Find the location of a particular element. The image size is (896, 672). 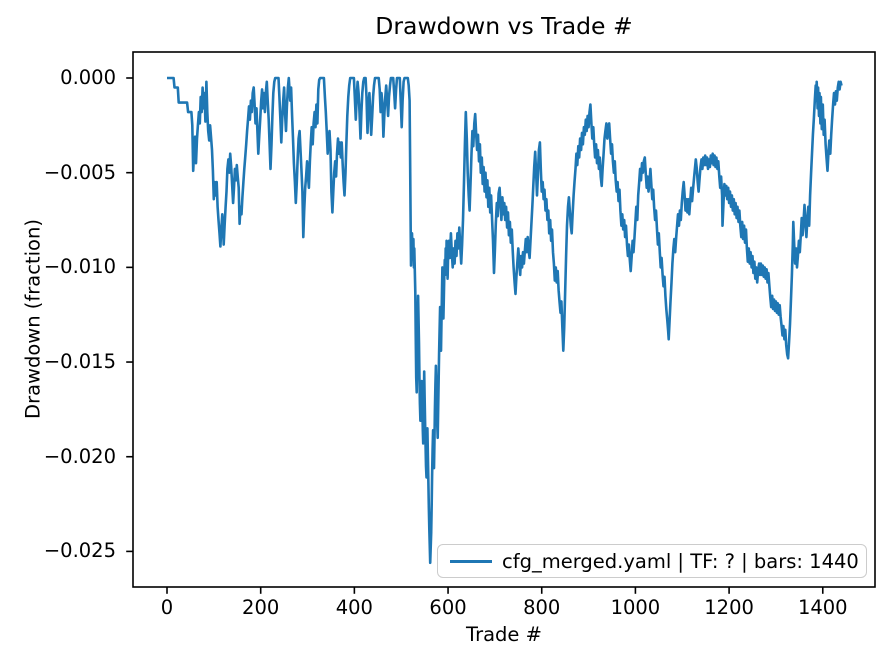

y-axis-label: Drawdown (fraction) is located at coordinates (33, 319).